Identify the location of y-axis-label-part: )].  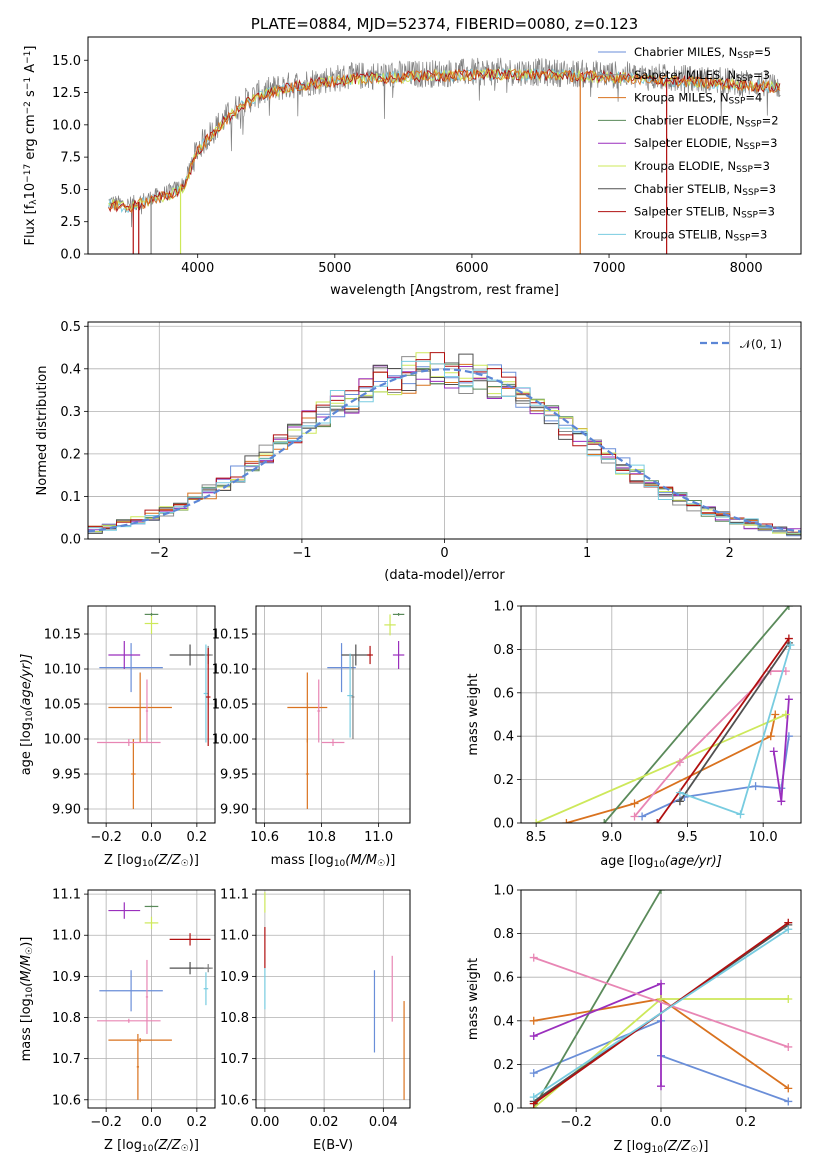
(26, 942).